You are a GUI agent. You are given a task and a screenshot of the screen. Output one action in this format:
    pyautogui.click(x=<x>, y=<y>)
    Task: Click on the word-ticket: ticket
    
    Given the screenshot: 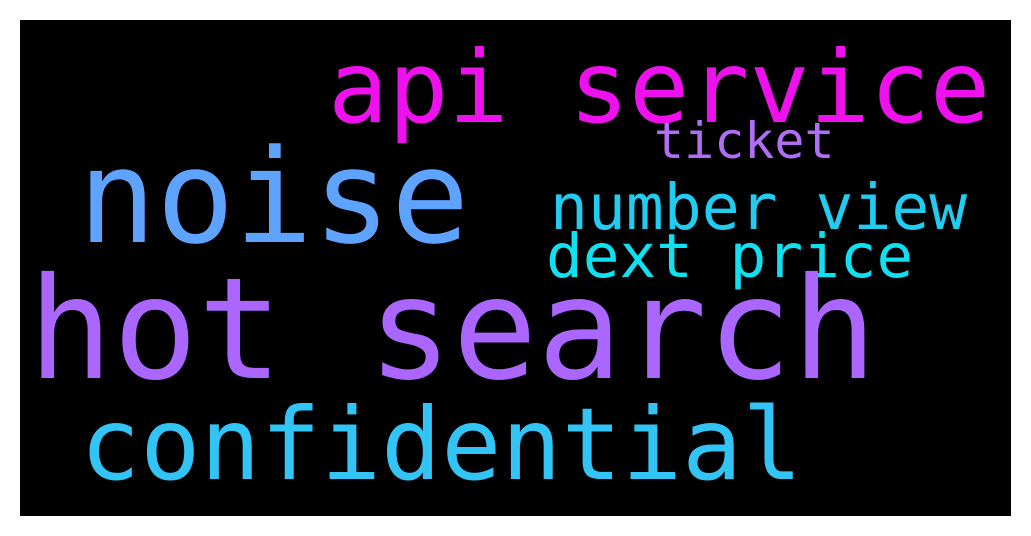 What is the action you would take?
    pyautogui.click(x=744, y=141)
    